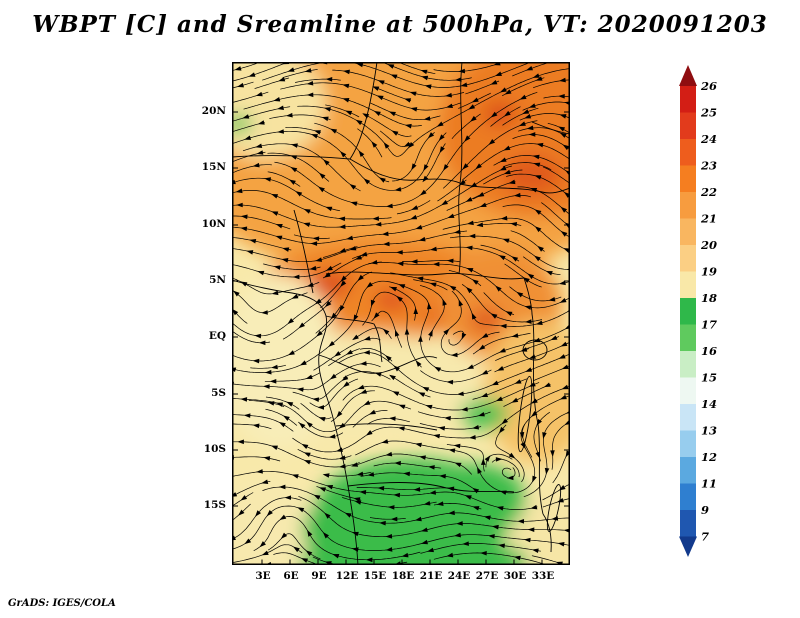 The height and width of the screenshot is (618, 800). Describe the element at coordinates (709, 298) in the screenshot. I see `colorbar-label: 18` at that location.